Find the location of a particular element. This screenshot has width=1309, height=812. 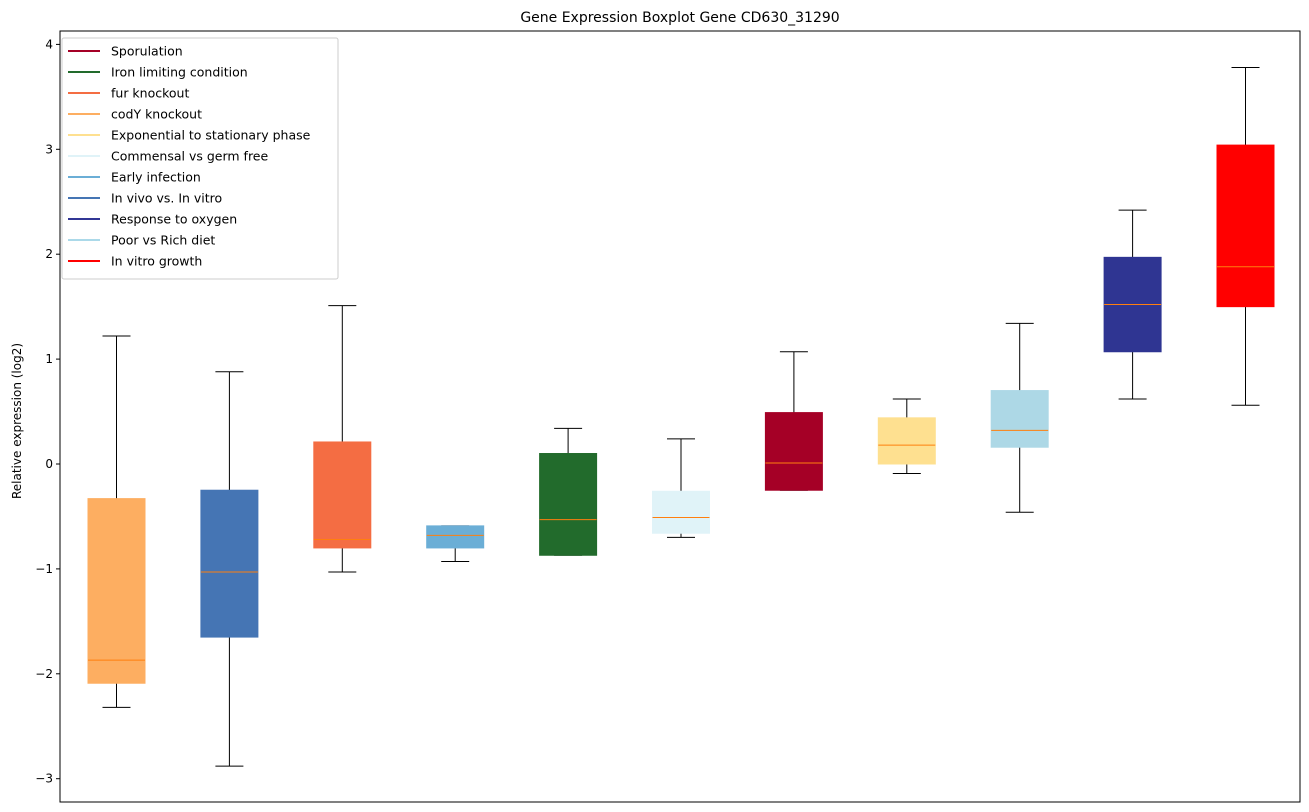

legend-label: fur knockout is located at coordinates (150, 93).